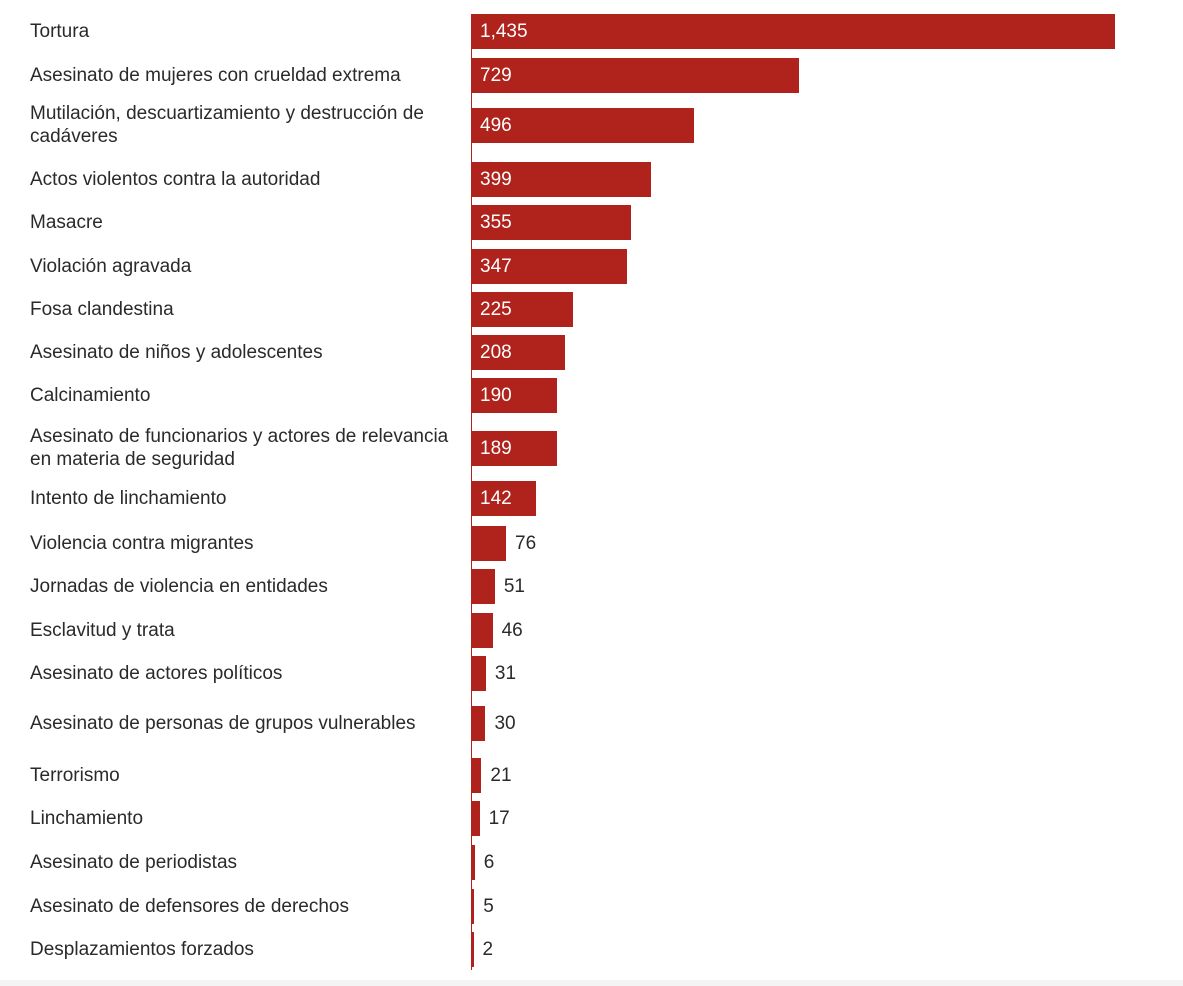  Describe the element at coordinates (496, 75) in the screenshot. I see `value-label: 729` at that location.